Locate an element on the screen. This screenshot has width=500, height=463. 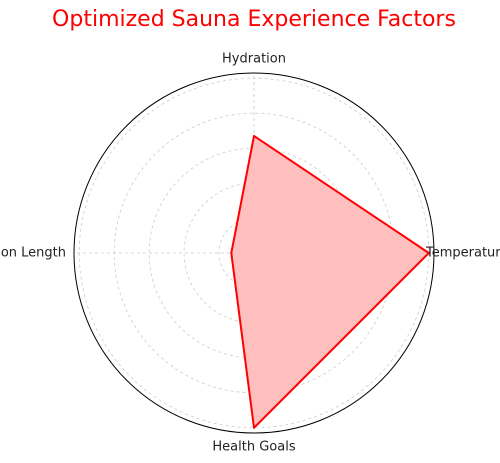
axis-label: Session Length is located at coordinates (33, 253).